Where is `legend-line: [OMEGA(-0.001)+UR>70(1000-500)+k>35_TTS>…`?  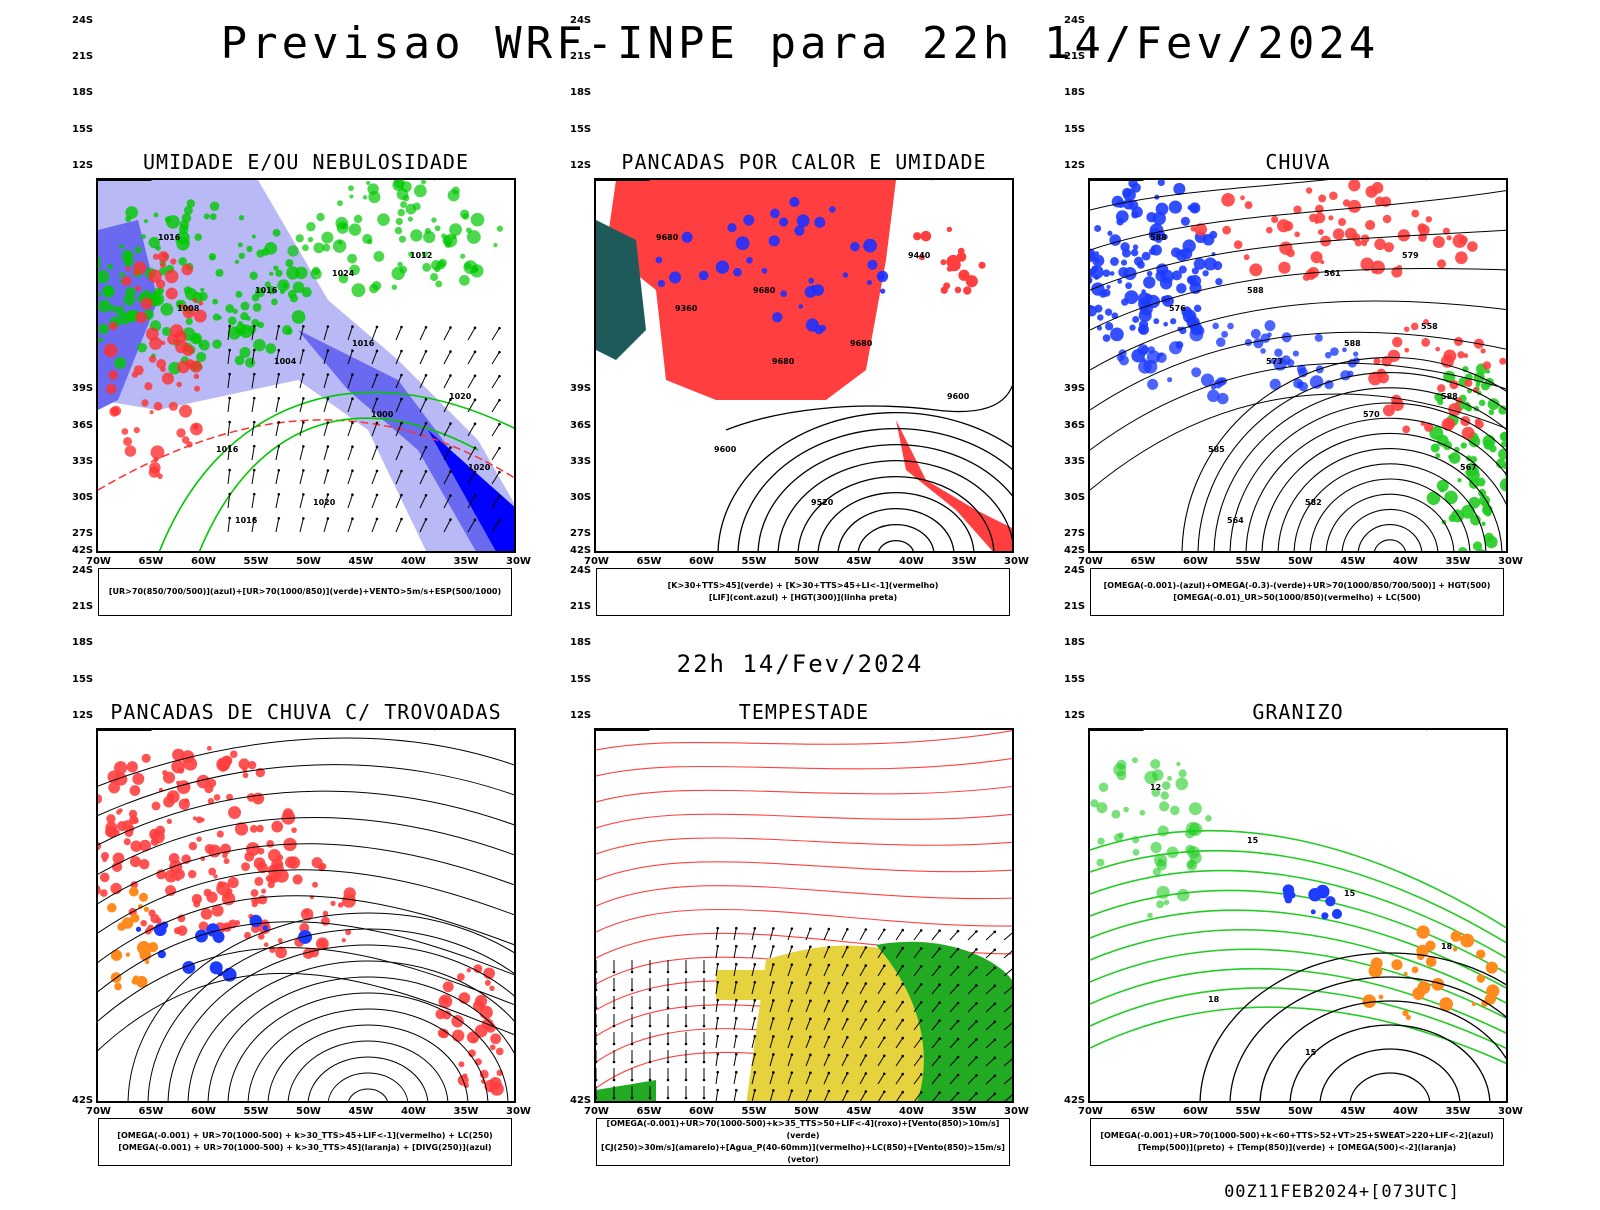 legend-line: [OMEGA(-0.001)+UR>70(1000-500)+k>35_TTS>… is located at coordinates (803, 1130).